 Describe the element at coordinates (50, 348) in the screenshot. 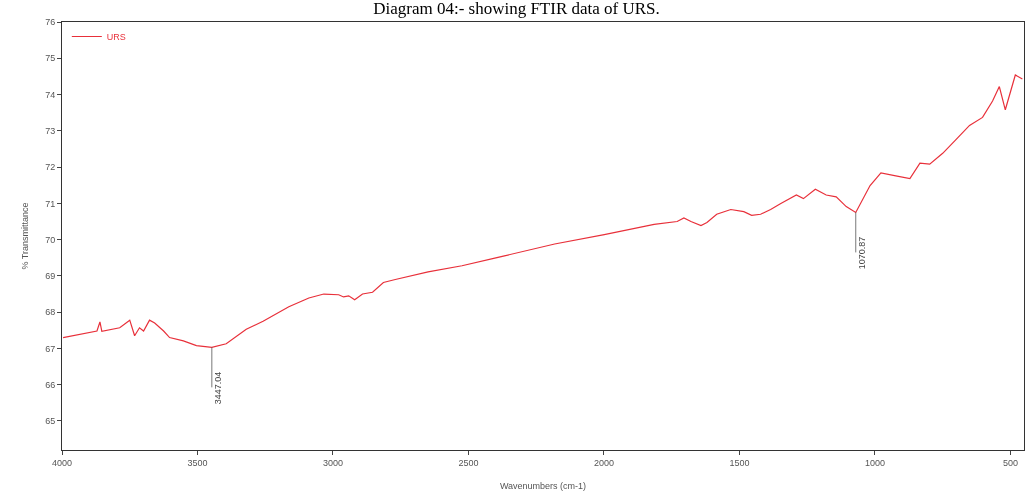

I see `y-tick-label: 67` at that location.